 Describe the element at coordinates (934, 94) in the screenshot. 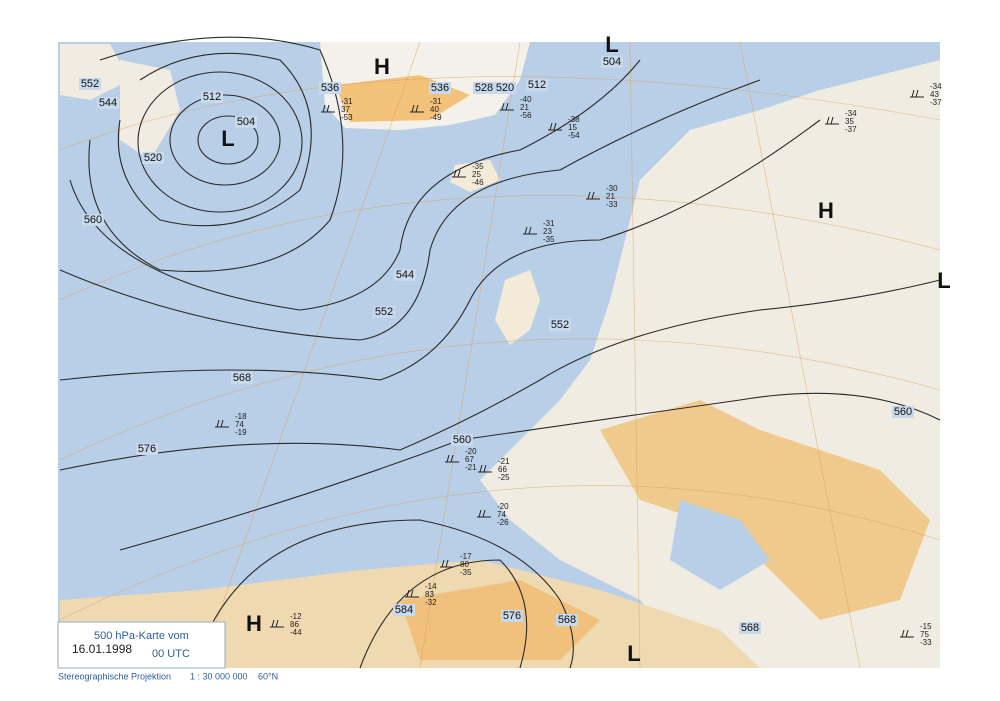

I see `station-value: 43` at that location.